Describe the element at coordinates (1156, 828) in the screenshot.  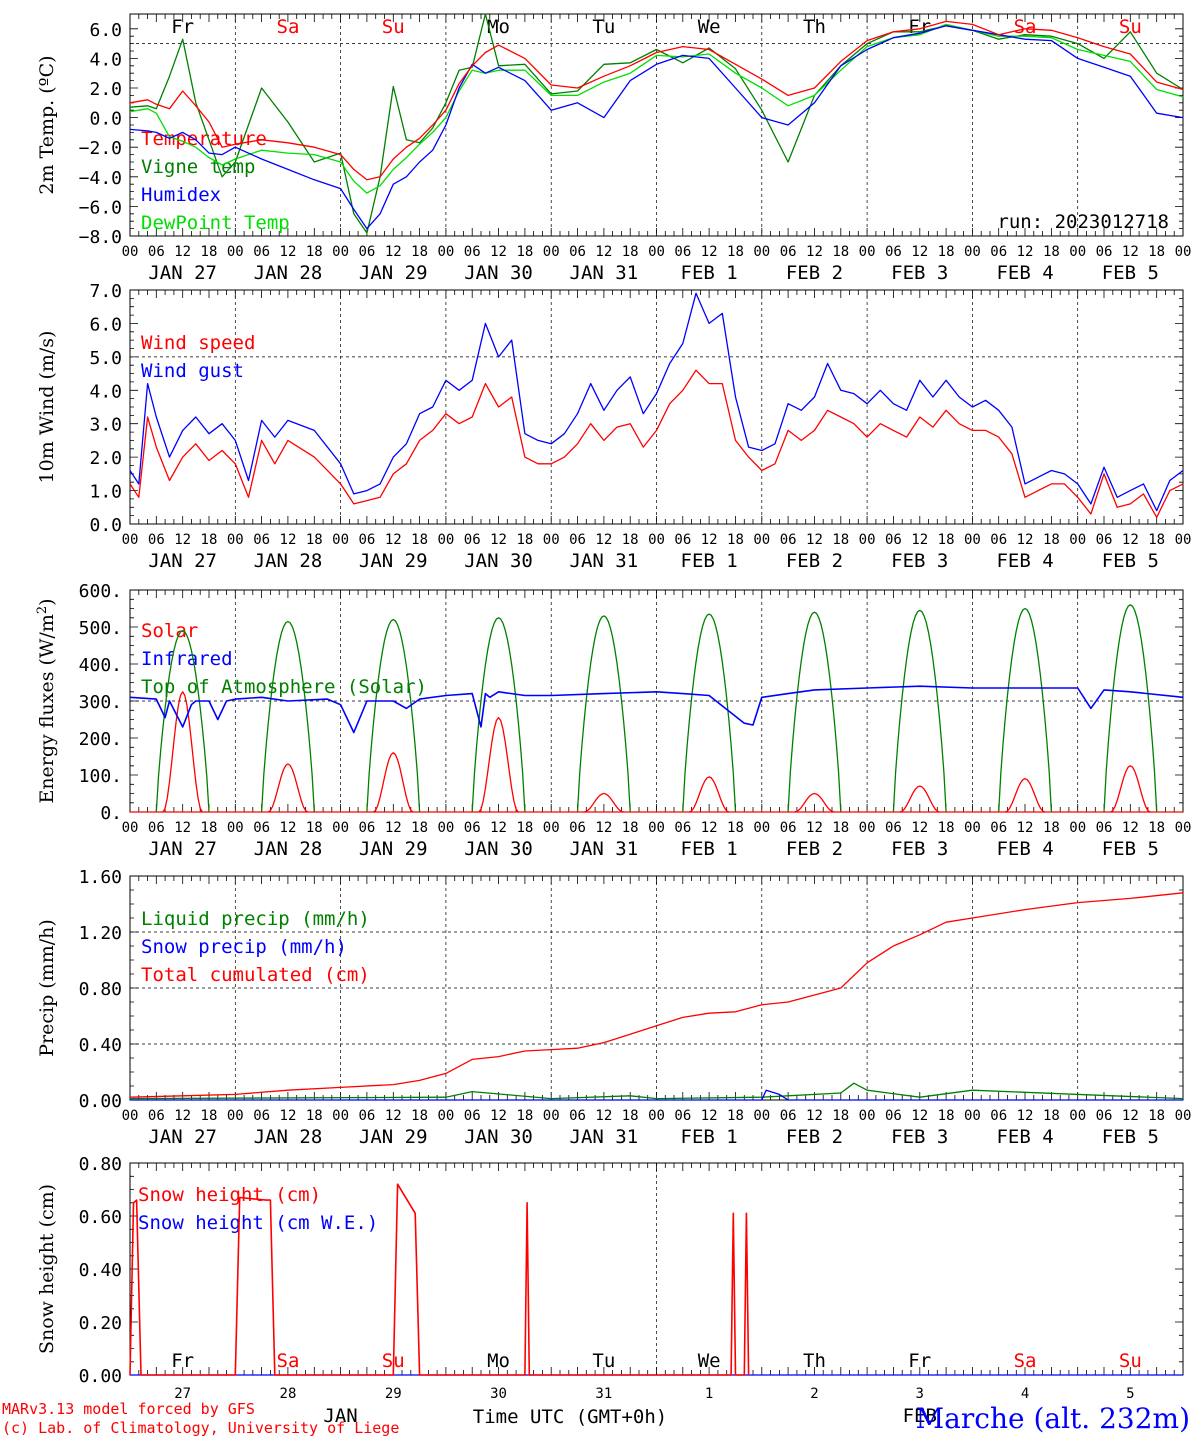
I see `energy-hour-label: 18` at that location.